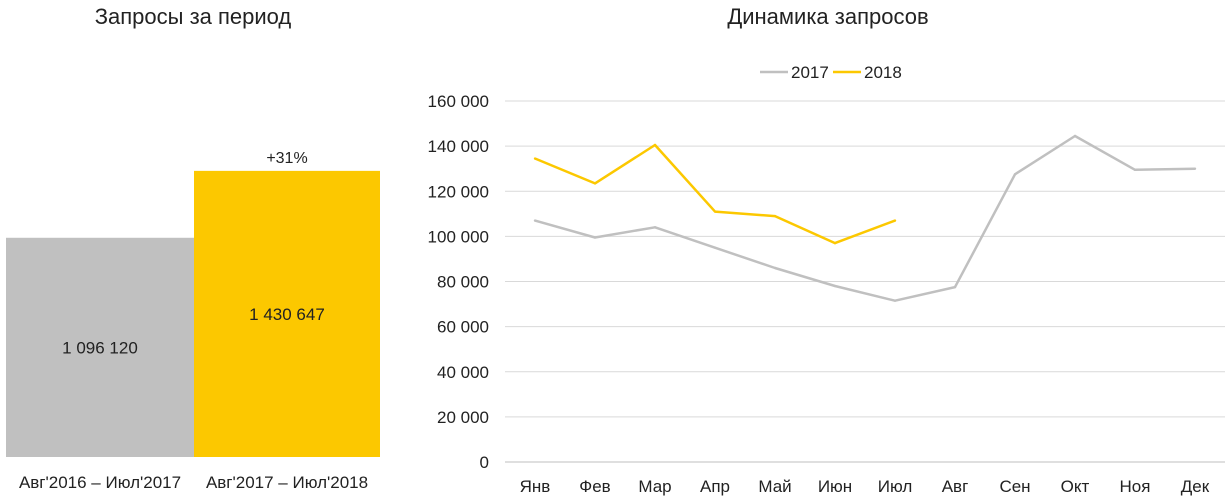 The height and width of the screenshot is (503, 1230). I want to click on y-tick-label: 160 000, so click(458, 101).